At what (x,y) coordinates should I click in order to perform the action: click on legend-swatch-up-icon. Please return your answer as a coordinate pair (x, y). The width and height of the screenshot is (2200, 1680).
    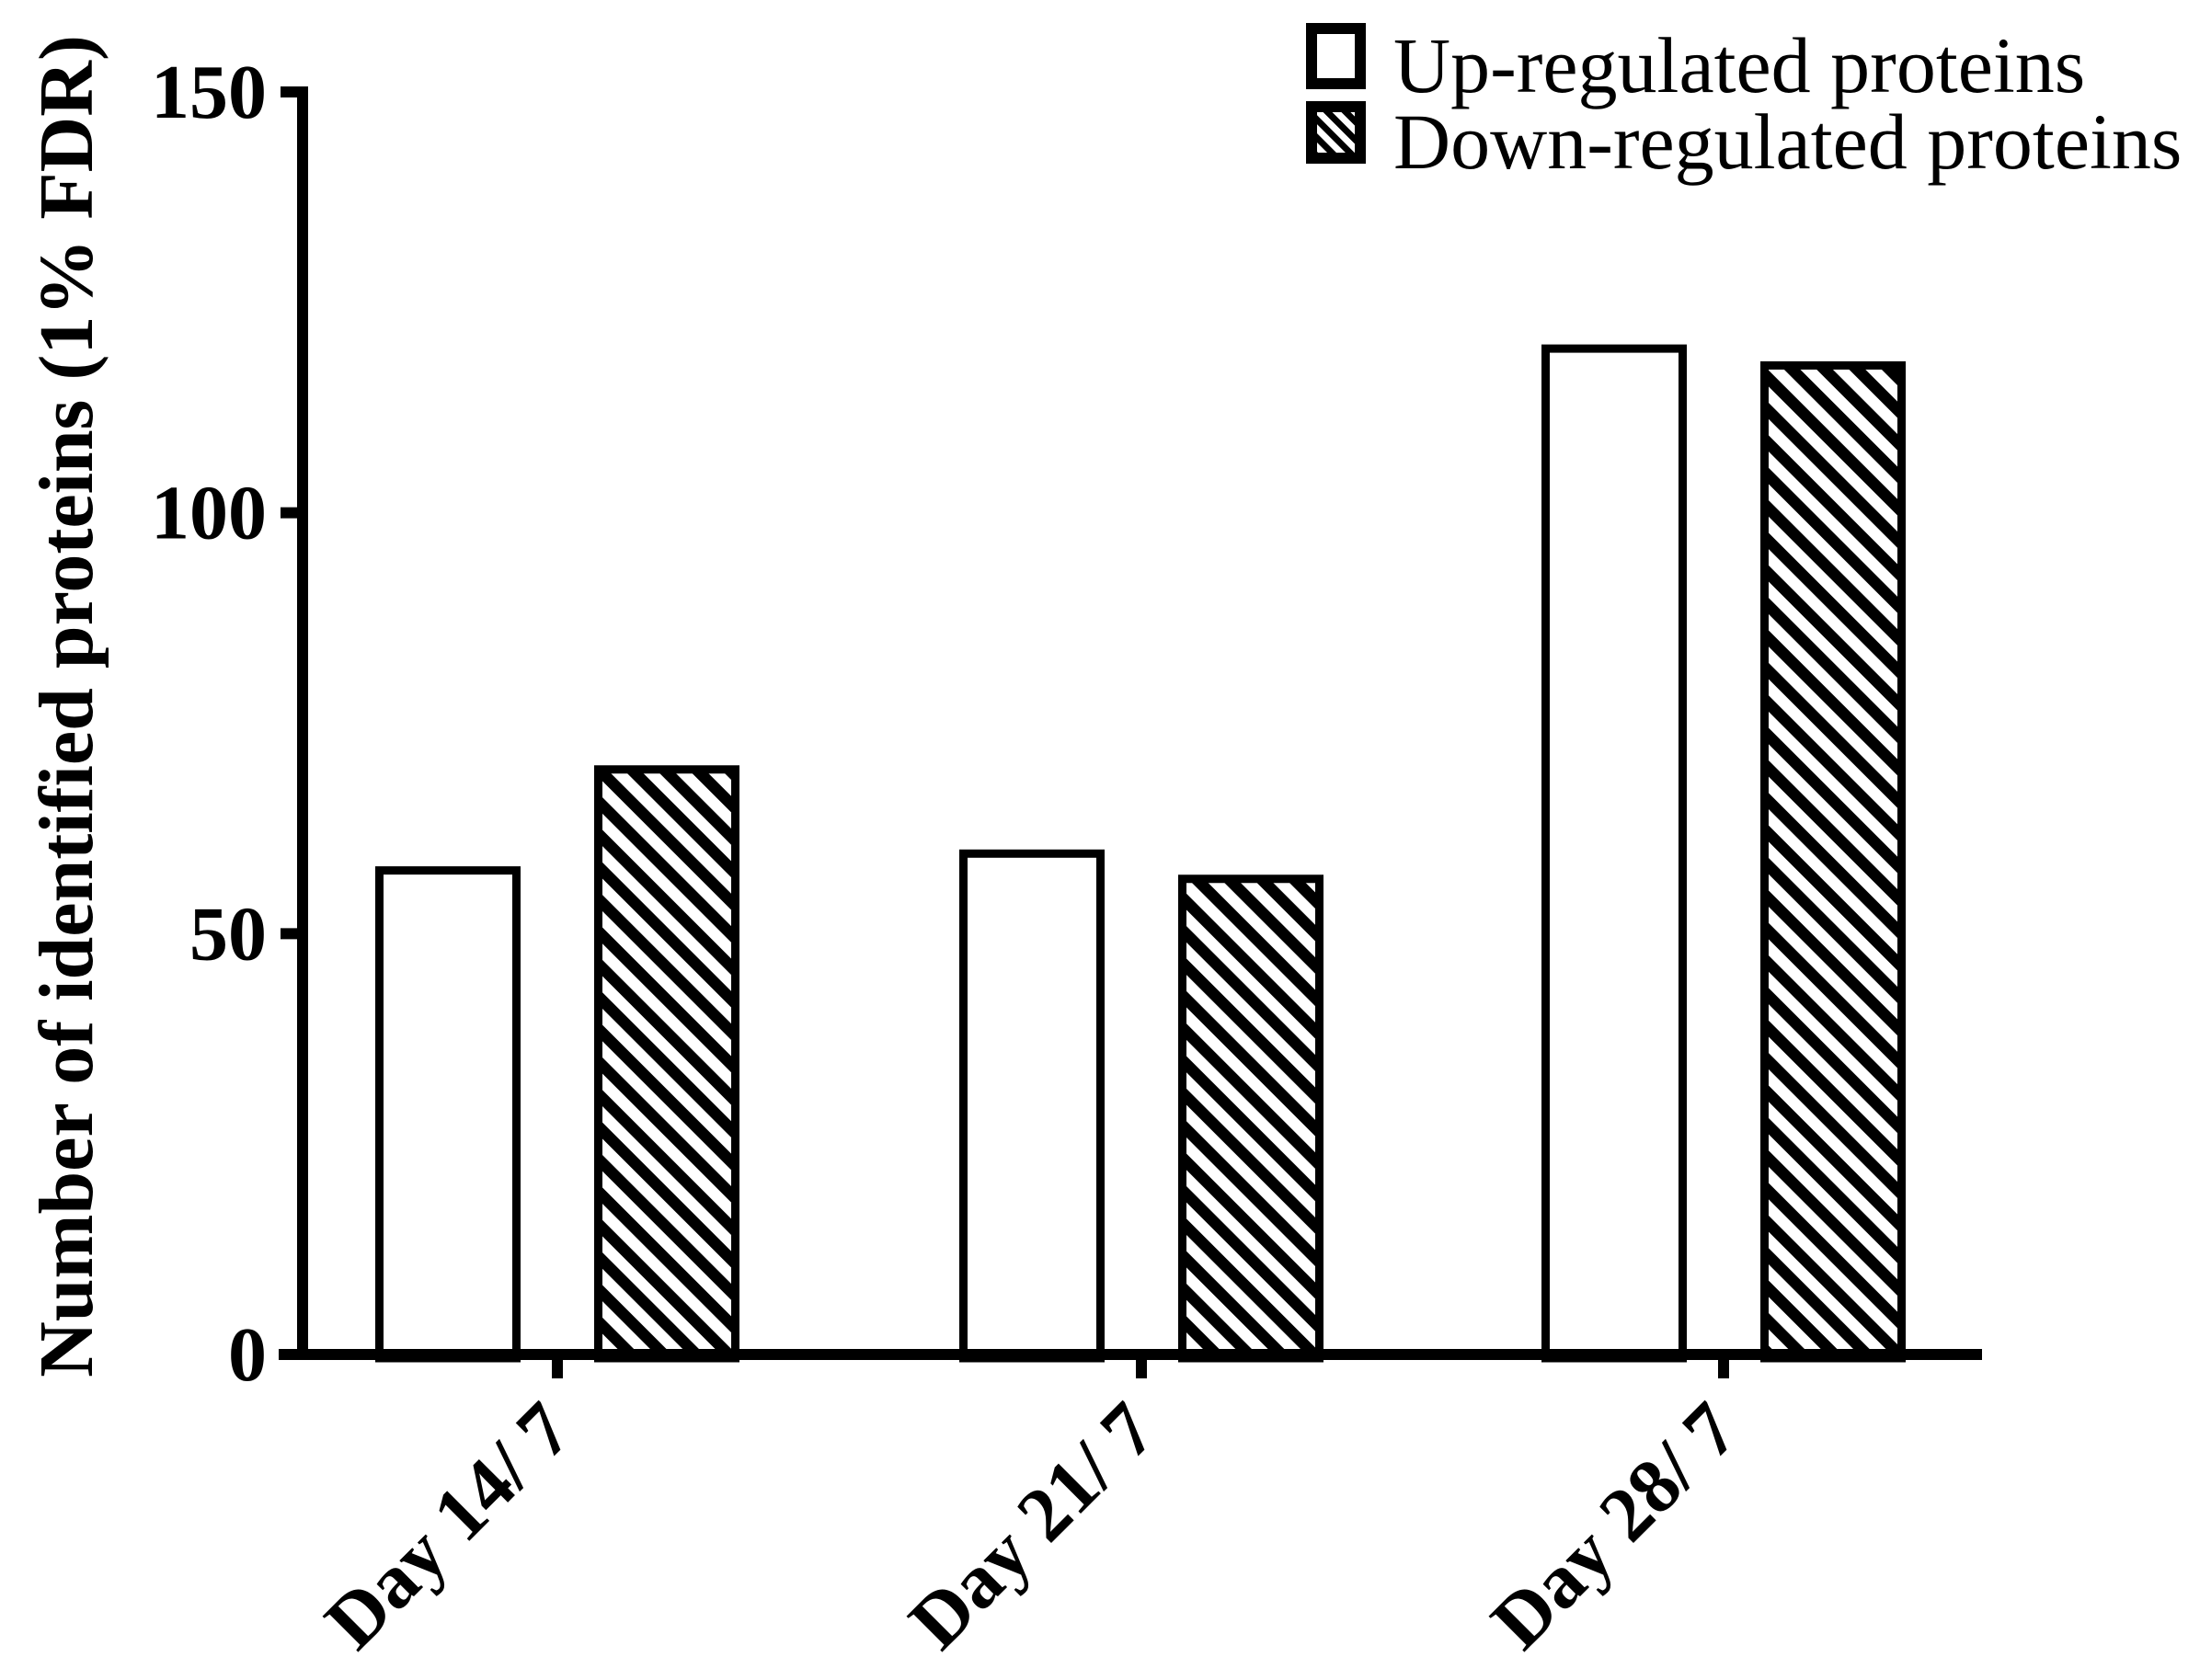
    Looking at the image, I should click on (1336, 56).